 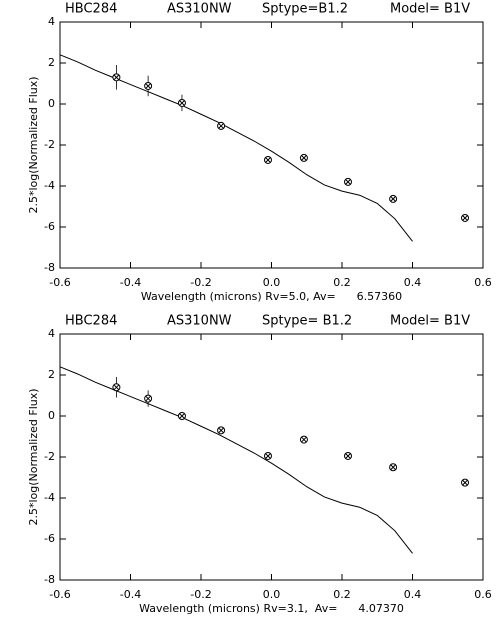 What do you see at coordinates (271, 296) in the screenshot?
I see `x-axis-label: Wavelength (microns) Rv=5.0, Av= 6.57360` at bounding box center [271, 296].